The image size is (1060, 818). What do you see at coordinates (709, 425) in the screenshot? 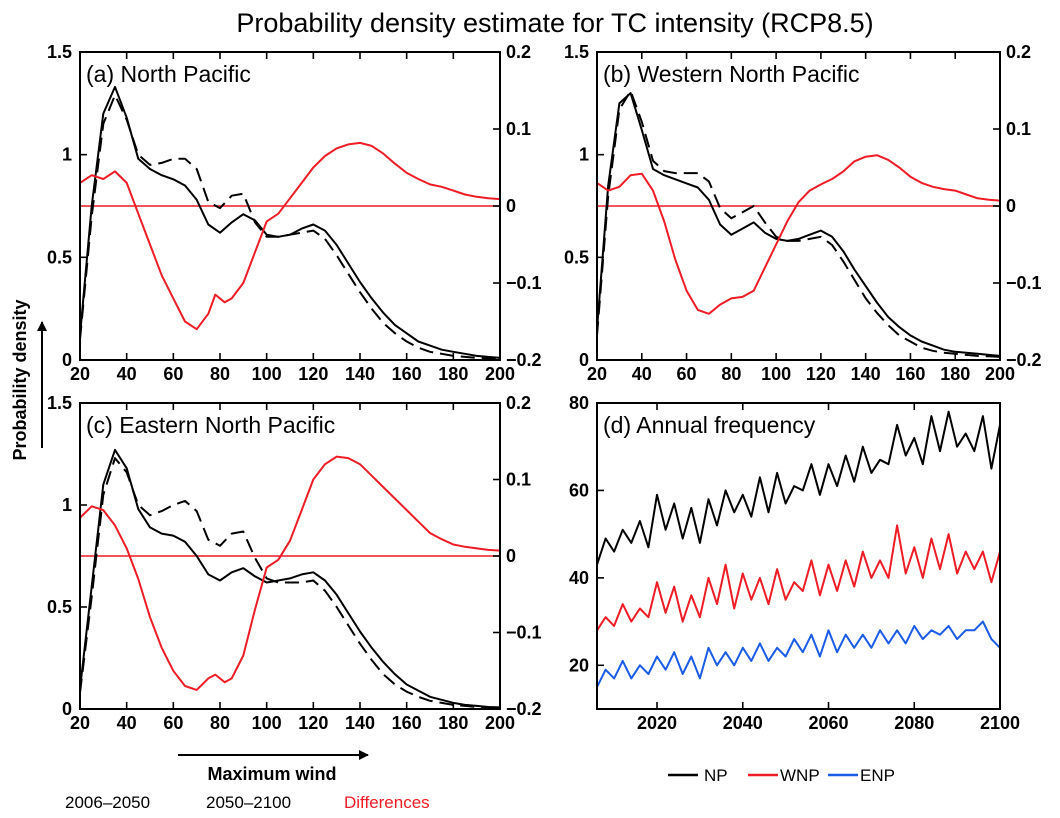
I see `panel-title: (d) Annual frequency` at bounding box center [709, 425].